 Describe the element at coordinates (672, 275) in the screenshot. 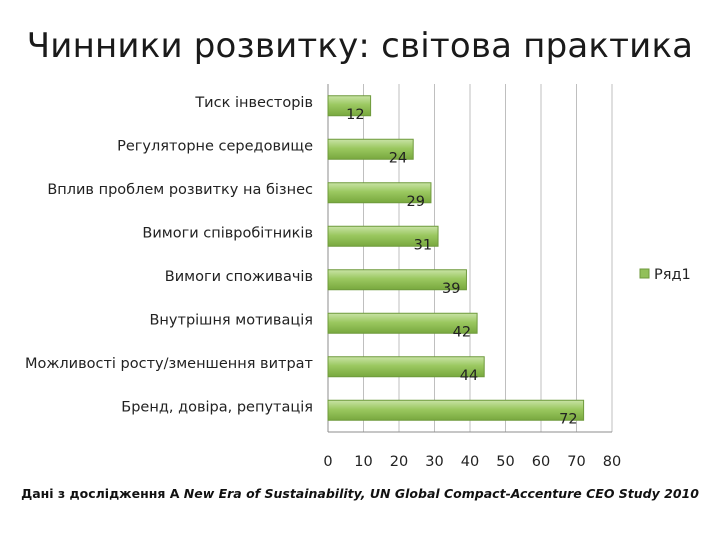

I see `legend-label: Ряд1` at that location.